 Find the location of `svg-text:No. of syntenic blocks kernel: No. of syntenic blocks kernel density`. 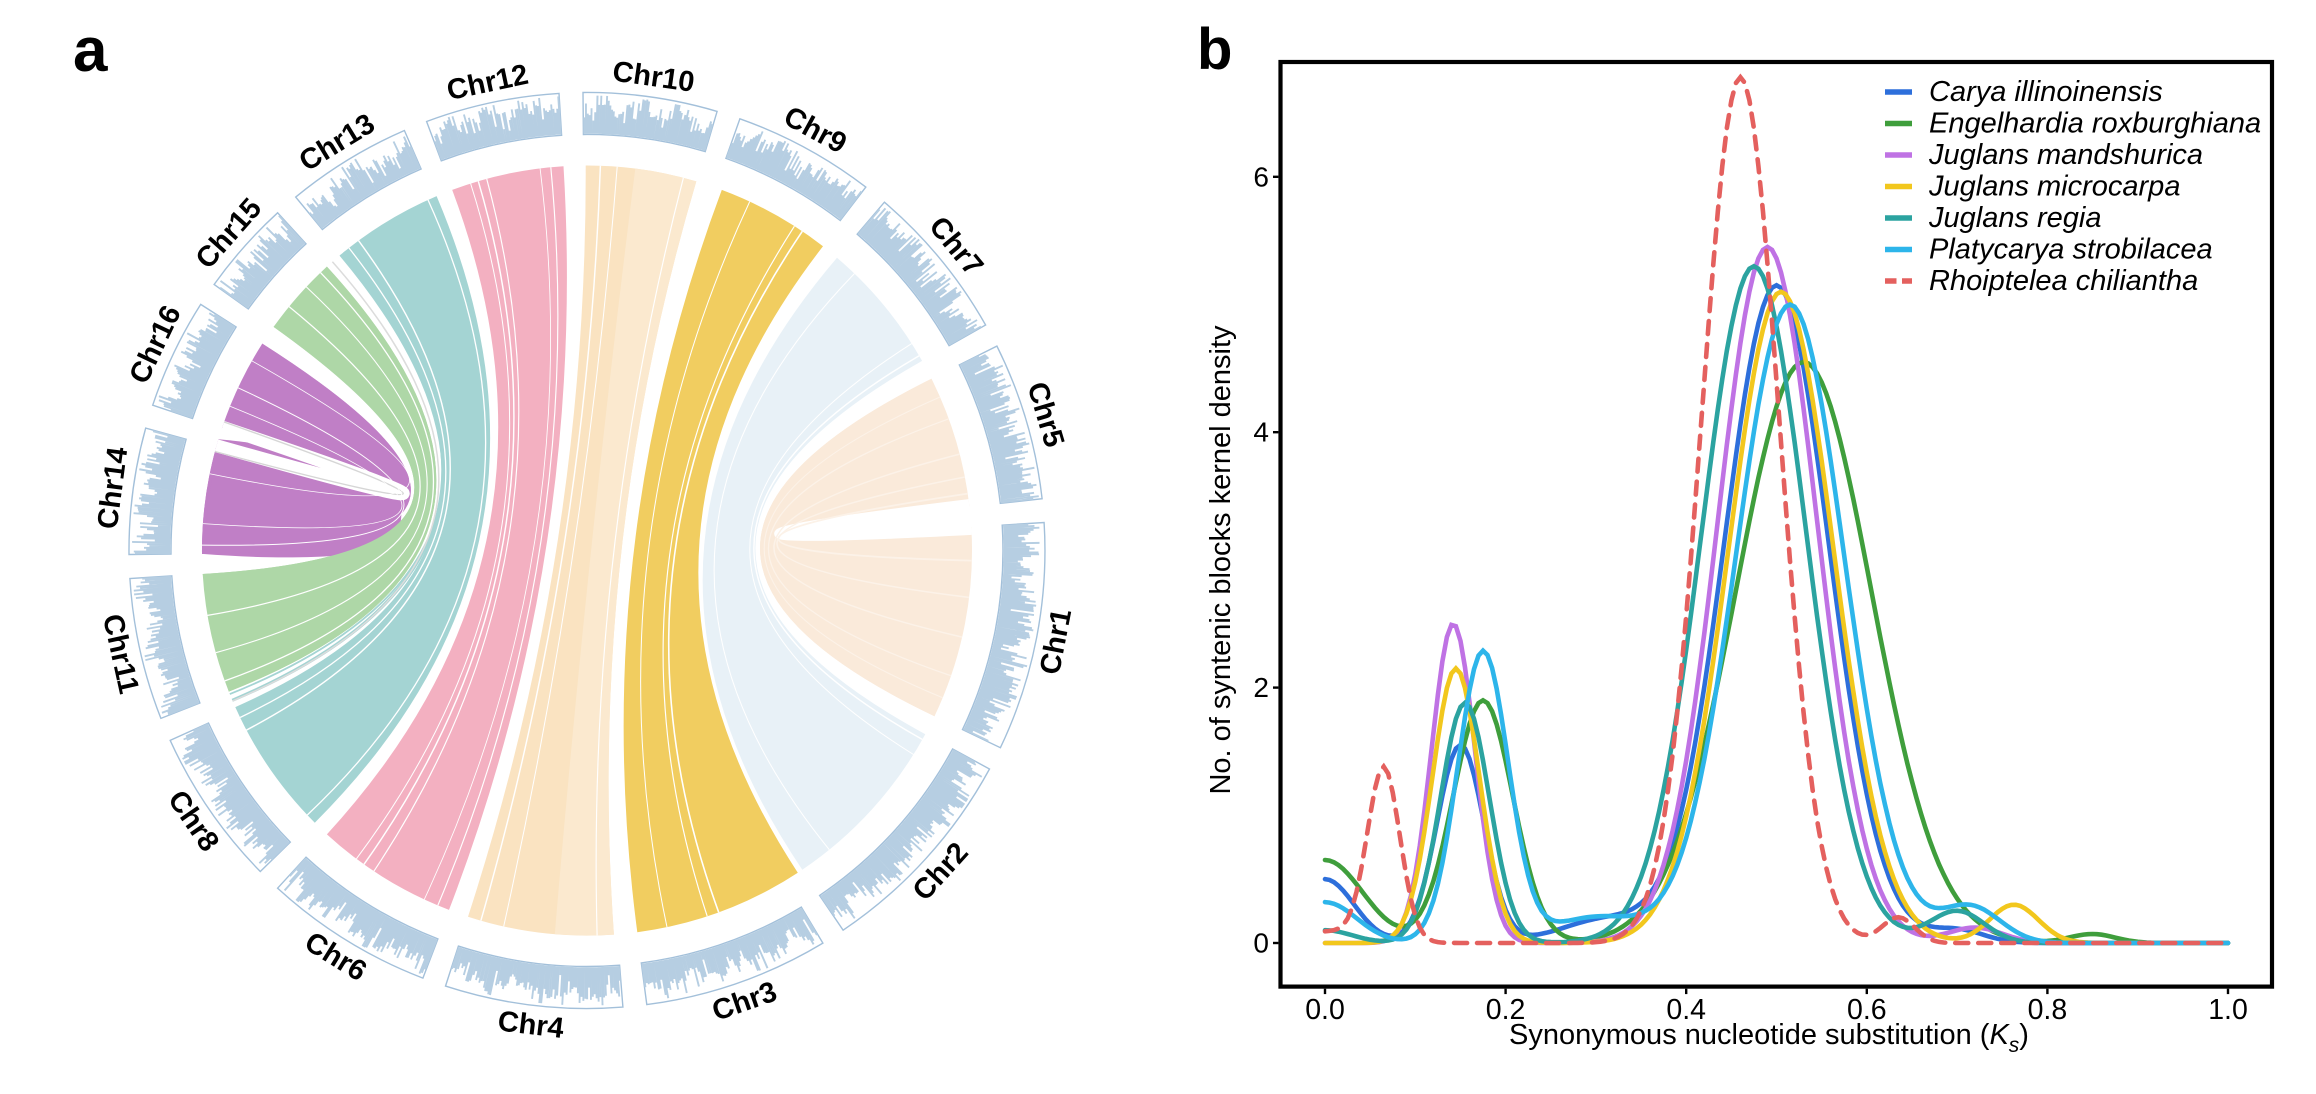

svg-text:No. of syntenic blocks kernel: No. of syntenic blocks kernel density is located at coordinates (1221, 560).